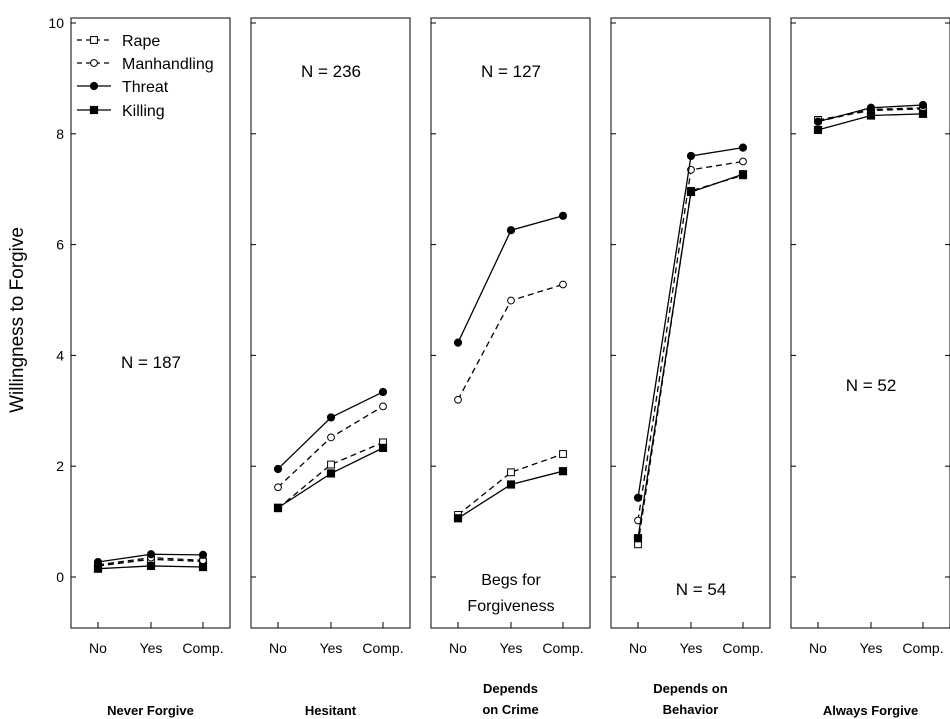 The height and width of the screenshot is (719, 950). I want to click on series-line-manhandling, so click(690, 340).